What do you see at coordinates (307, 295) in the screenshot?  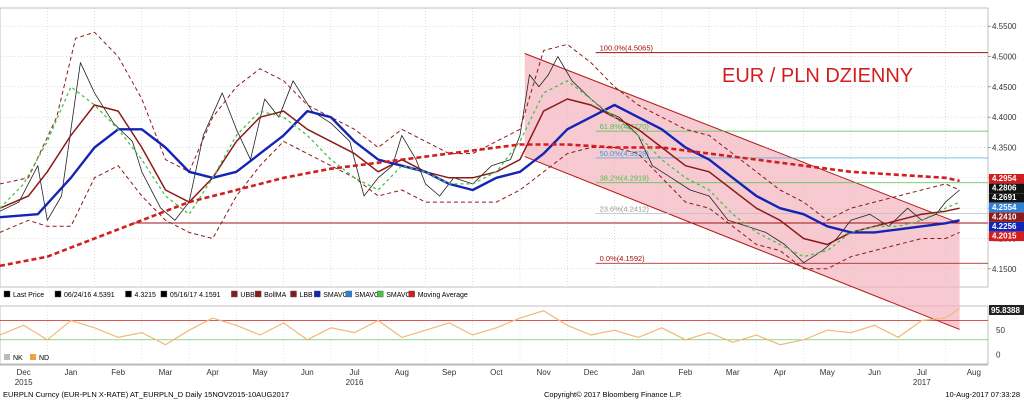 I see `legend-label: LBB` at bounding box center [307, 295].